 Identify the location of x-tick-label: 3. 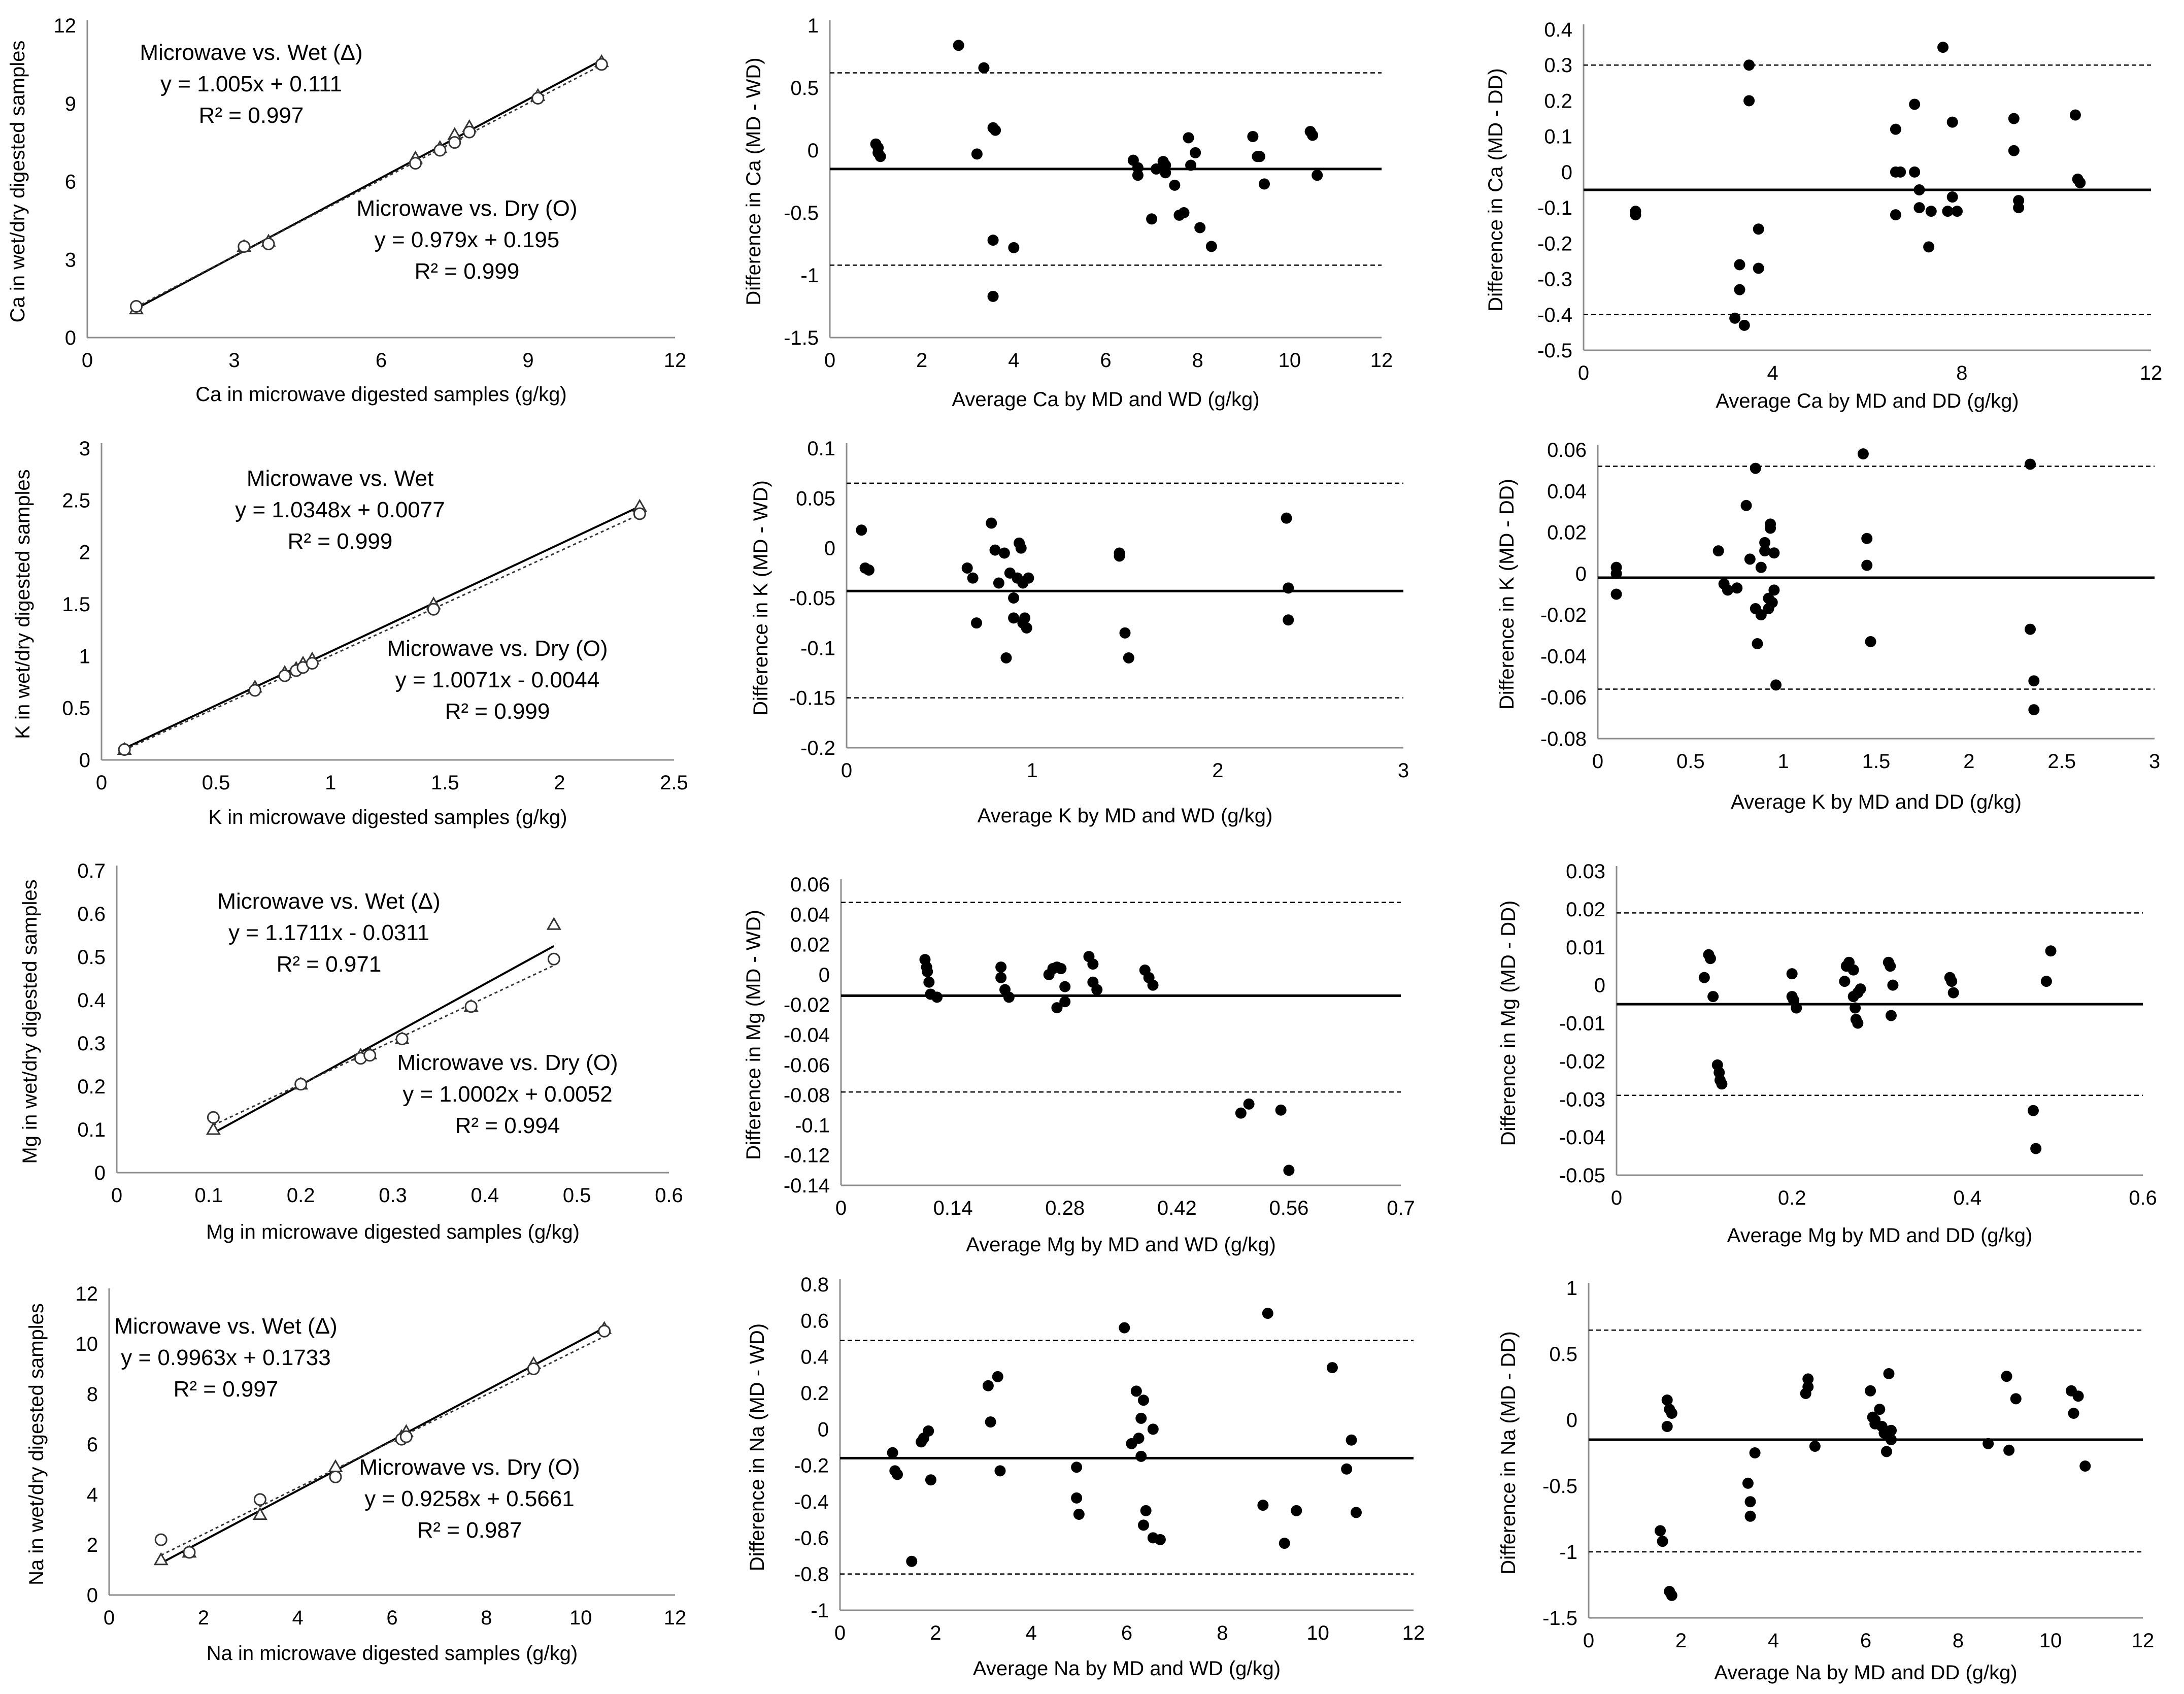
(1404, 770).